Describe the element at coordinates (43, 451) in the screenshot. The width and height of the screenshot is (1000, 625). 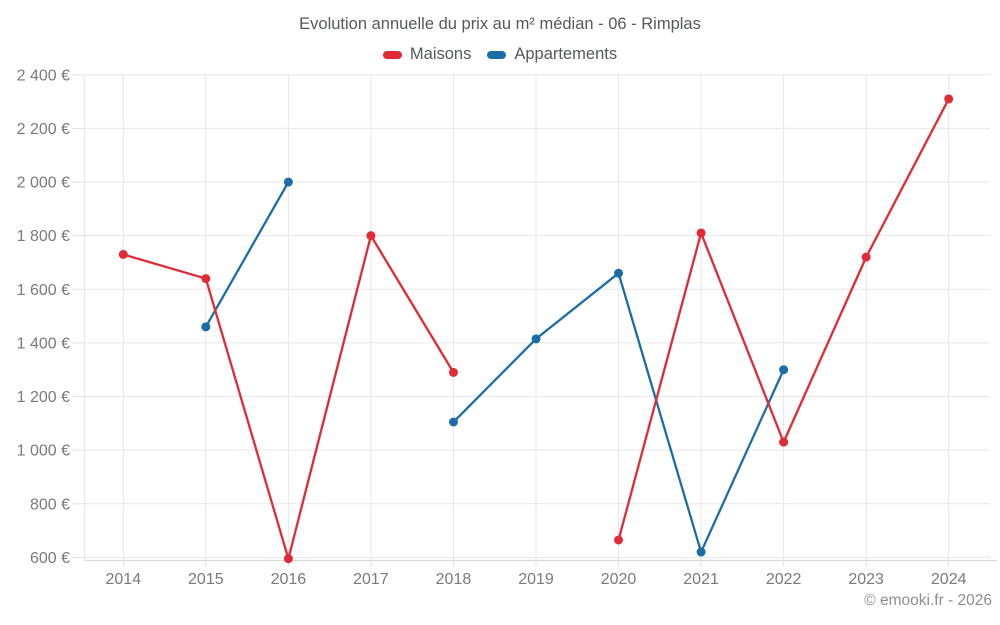
I see `y-axis-label: 1 000 €` at that location.